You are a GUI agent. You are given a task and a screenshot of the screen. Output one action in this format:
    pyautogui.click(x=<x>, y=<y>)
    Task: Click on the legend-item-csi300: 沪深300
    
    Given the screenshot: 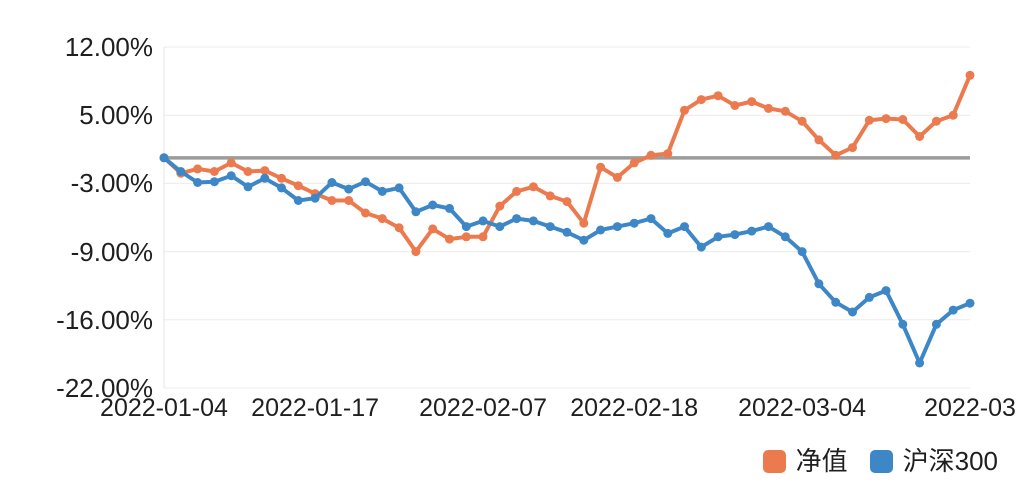 What is the action you would take?
    pyautogui.click(x=933, y=461)
    